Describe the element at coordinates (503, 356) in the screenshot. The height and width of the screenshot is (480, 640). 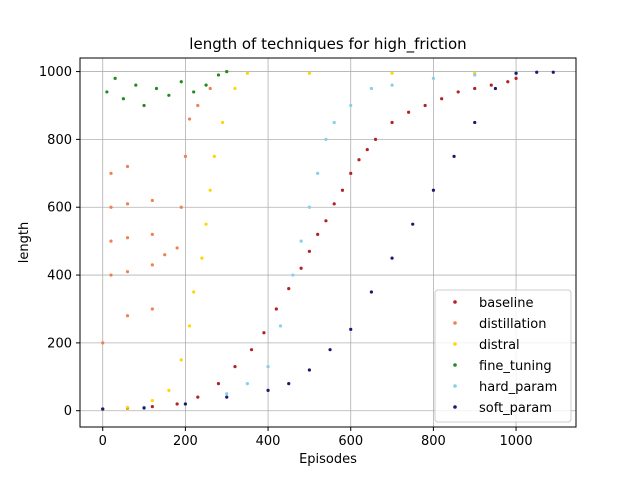
I see `legend-box` at that location.